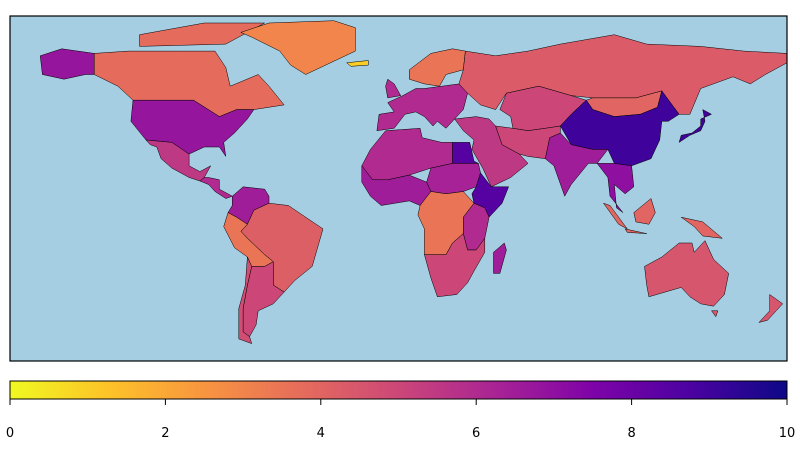 The height and width of the screenshot is (450, 800). What do you see at coordinates (476, 433) in the screenshot?
I see `colorbar-tick-label: 6` at bounding box center [476, 433].